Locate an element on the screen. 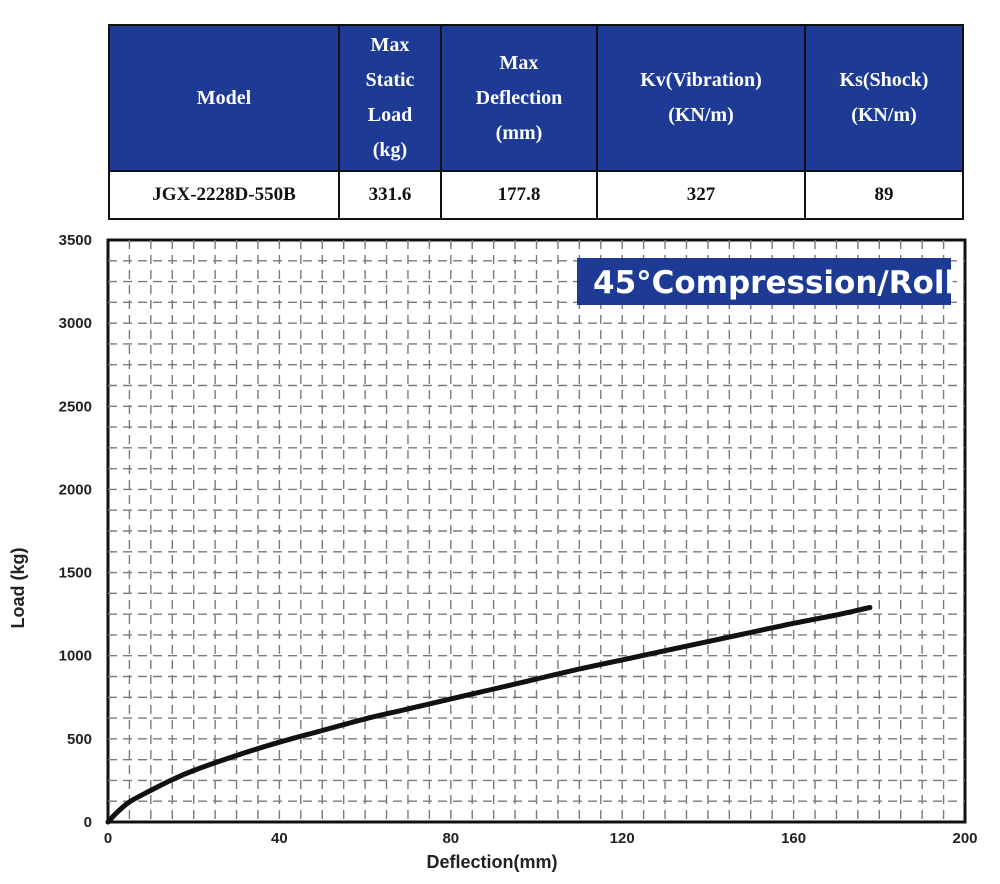 The width and height of the screenshot is (1000, 884). y-tick-label: 1000 is located at coordinates (75, 656).